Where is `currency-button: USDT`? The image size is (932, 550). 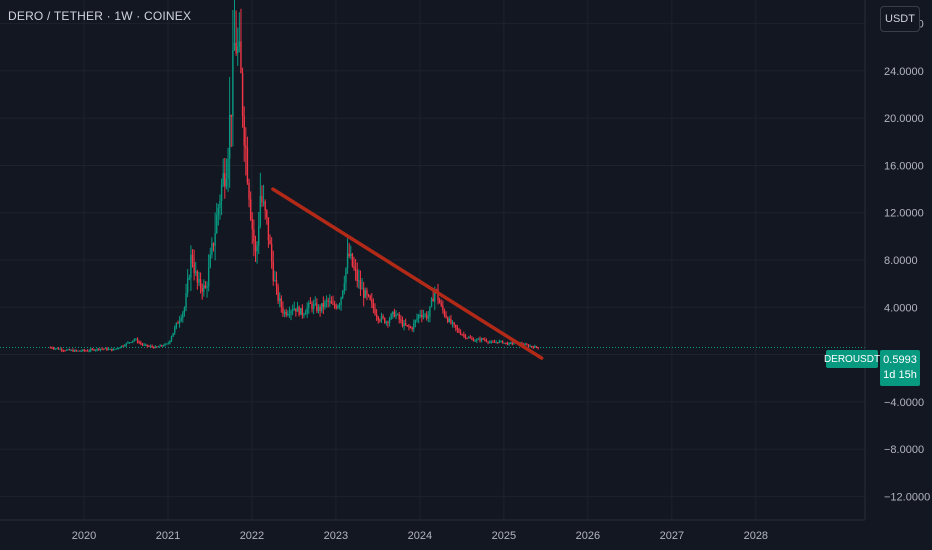
currency-button: USDT is located at coordinates (900, 19).